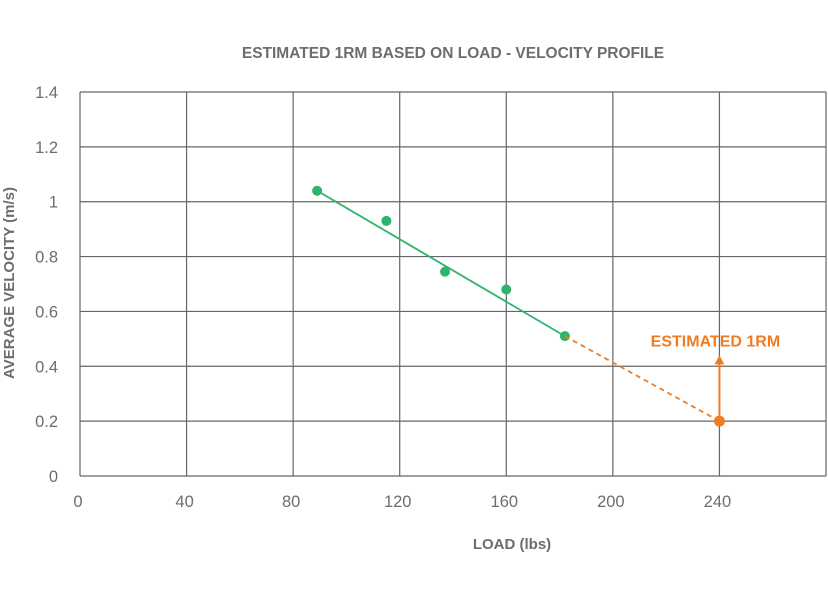  I want to click on x-tick-label: 120, so click(398, 502).